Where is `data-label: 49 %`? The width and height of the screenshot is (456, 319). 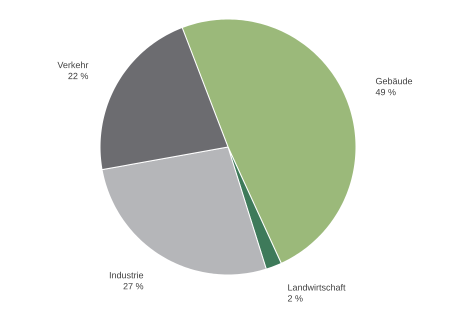 data-label: 49 % is located at coordinates (386, 92).